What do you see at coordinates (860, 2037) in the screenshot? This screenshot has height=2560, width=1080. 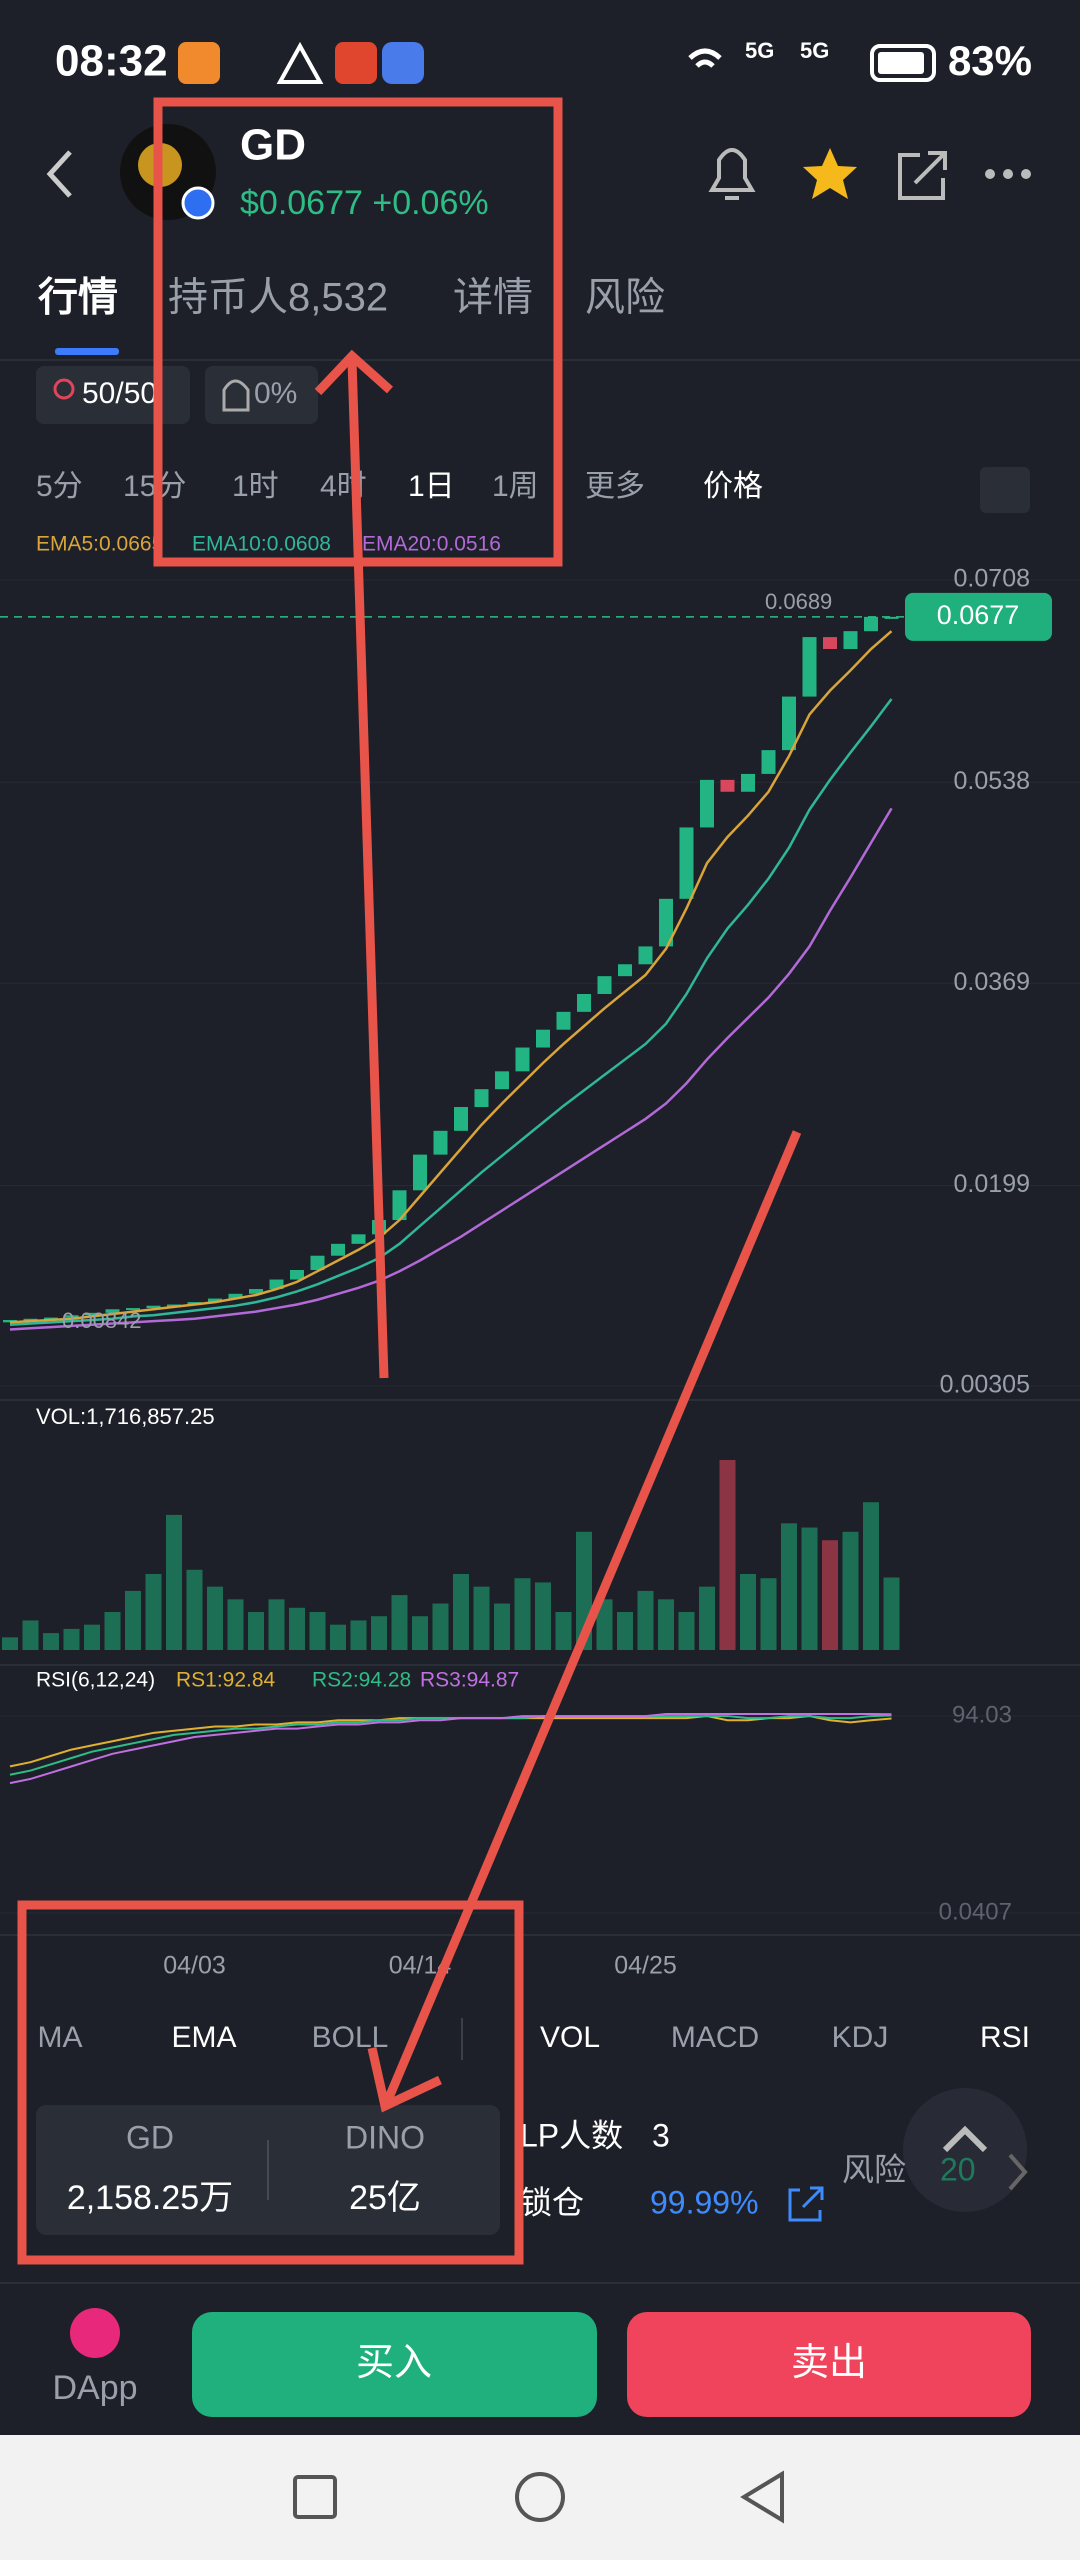 I see `indicator-tab: KDJ` at bounding box center [860, 2037].